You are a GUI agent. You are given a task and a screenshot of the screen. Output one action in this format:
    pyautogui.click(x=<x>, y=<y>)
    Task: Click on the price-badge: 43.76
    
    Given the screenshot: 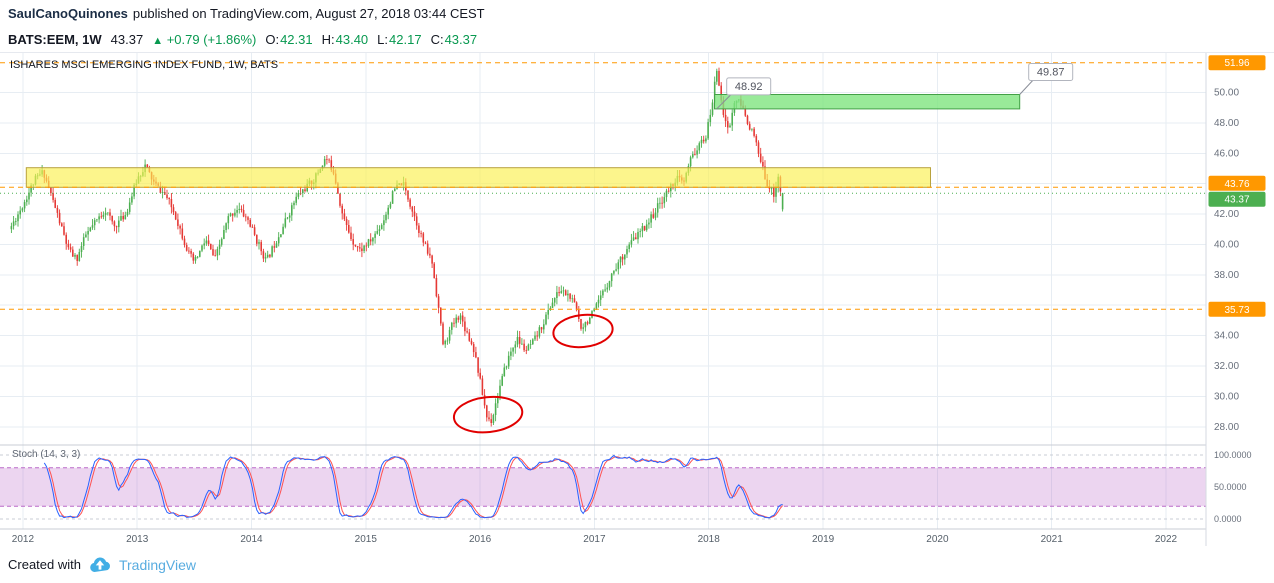 What is the action you would take?
    pyautogui.click(x=1237, y=183)
    